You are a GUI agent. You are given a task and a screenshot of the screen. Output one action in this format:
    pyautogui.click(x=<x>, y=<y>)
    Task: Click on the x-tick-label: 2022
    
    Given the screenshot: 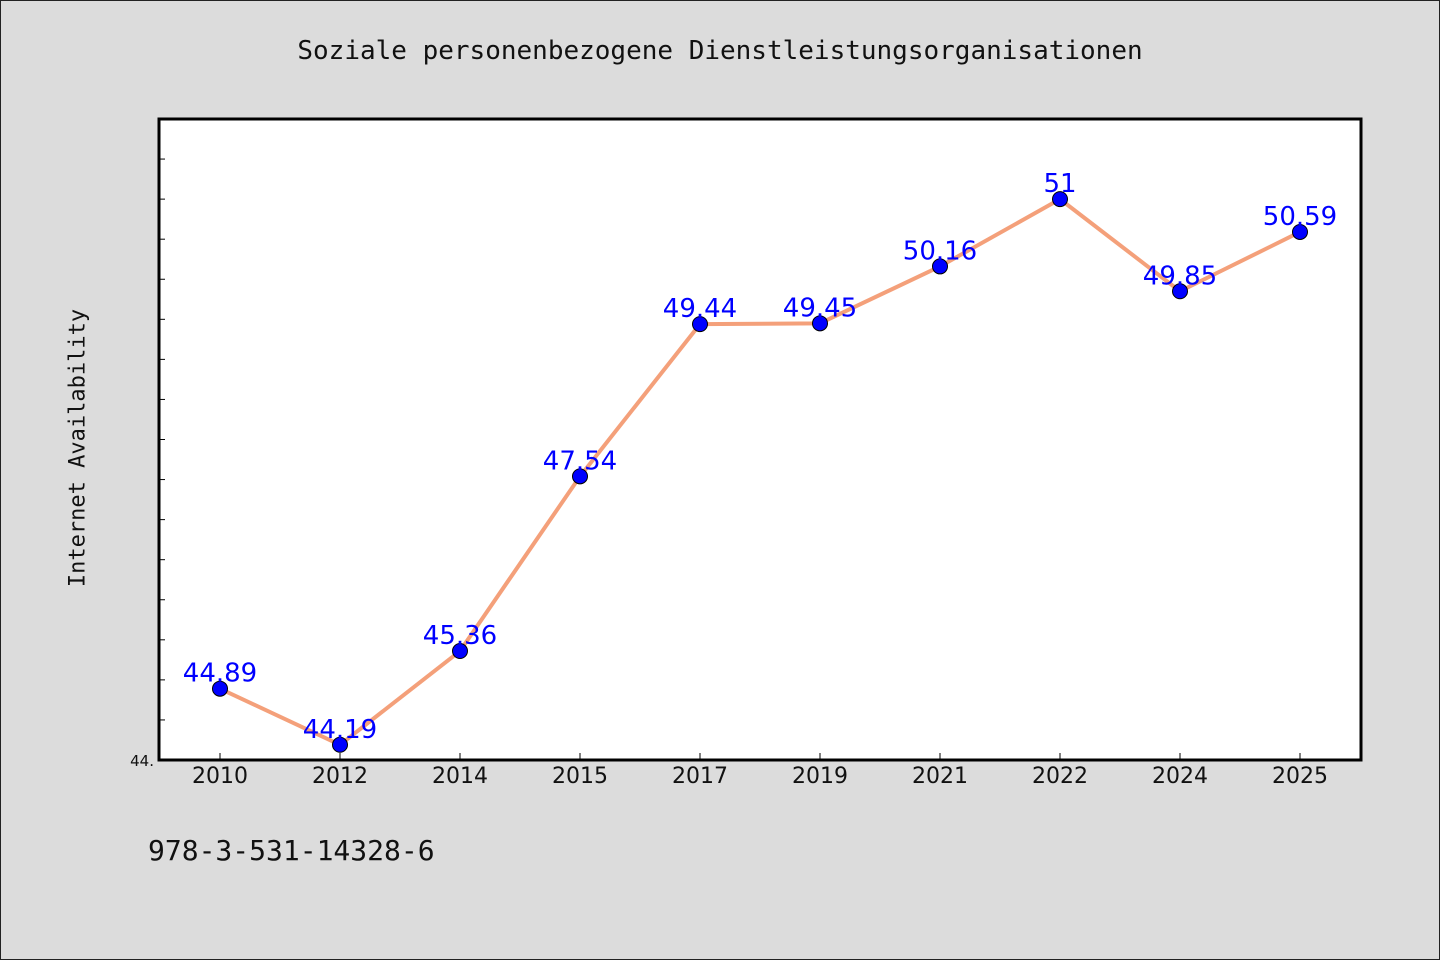 What is the action you would take?
    pyautogui.click(x=1060, y=776)
    